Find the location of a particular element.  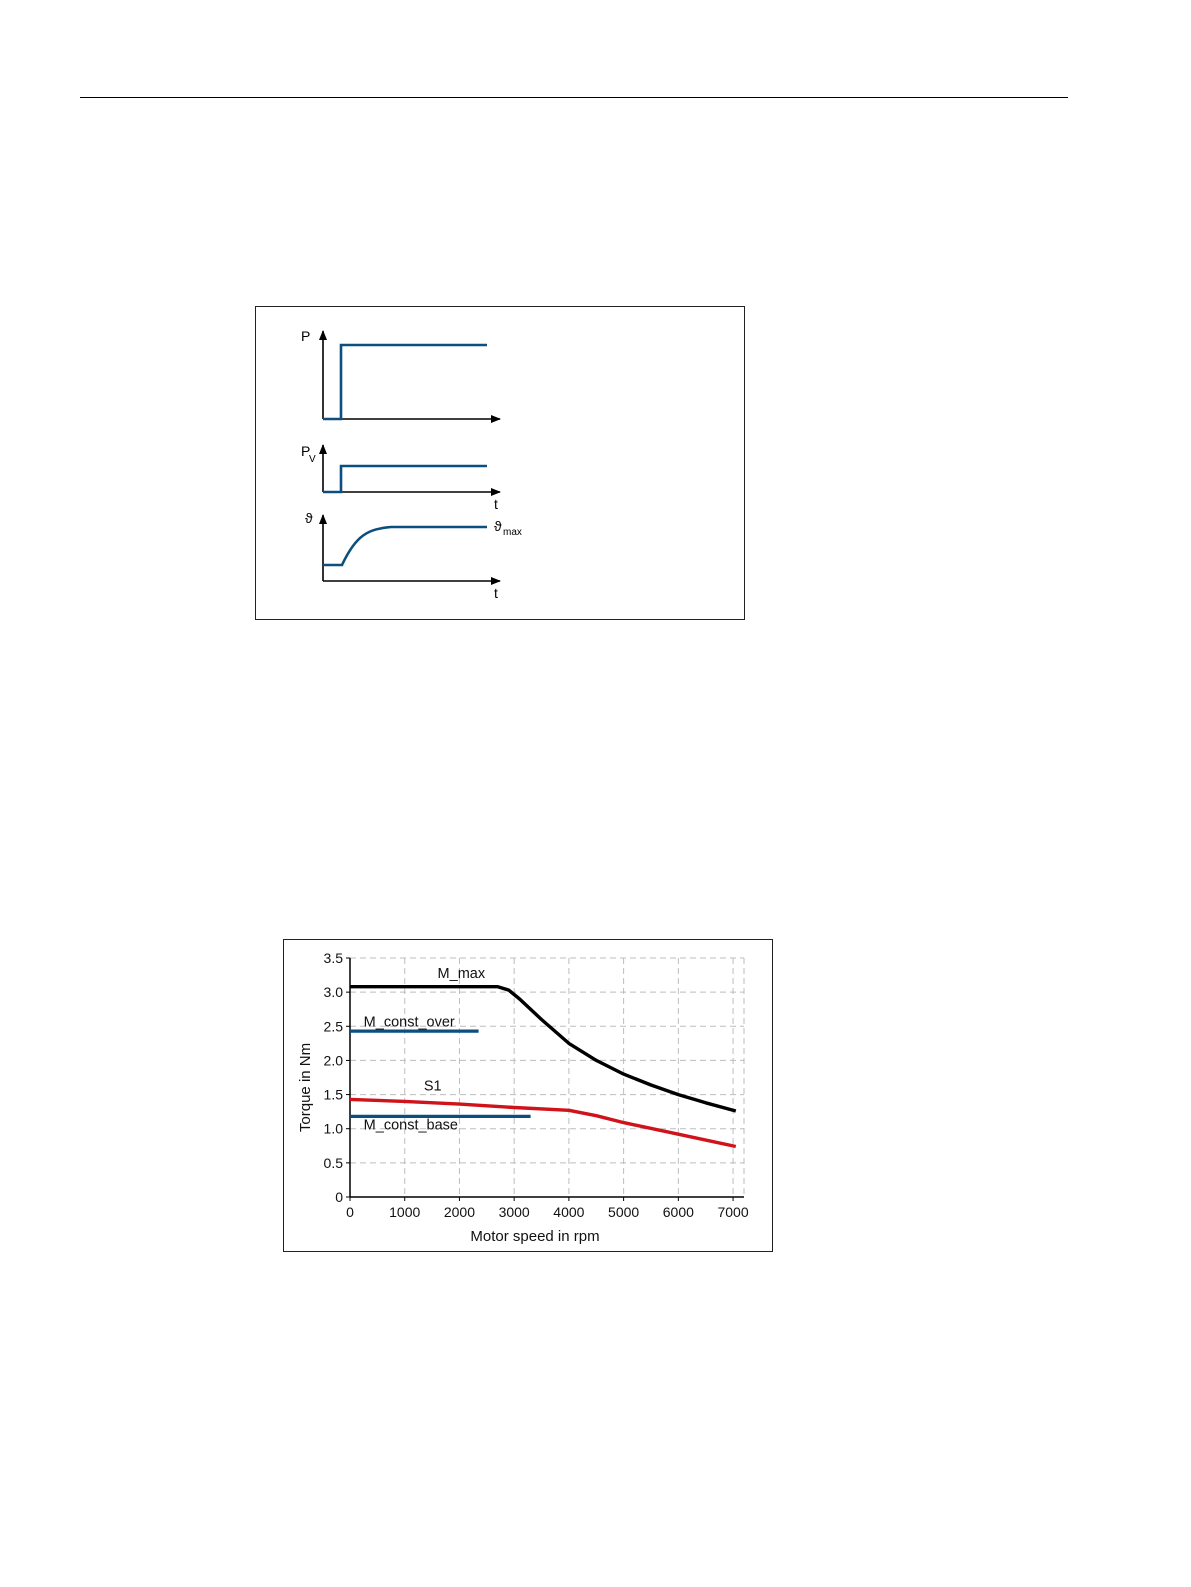

temperature-panel: ϑ ϑ max t is located at coordinates (413, 555).